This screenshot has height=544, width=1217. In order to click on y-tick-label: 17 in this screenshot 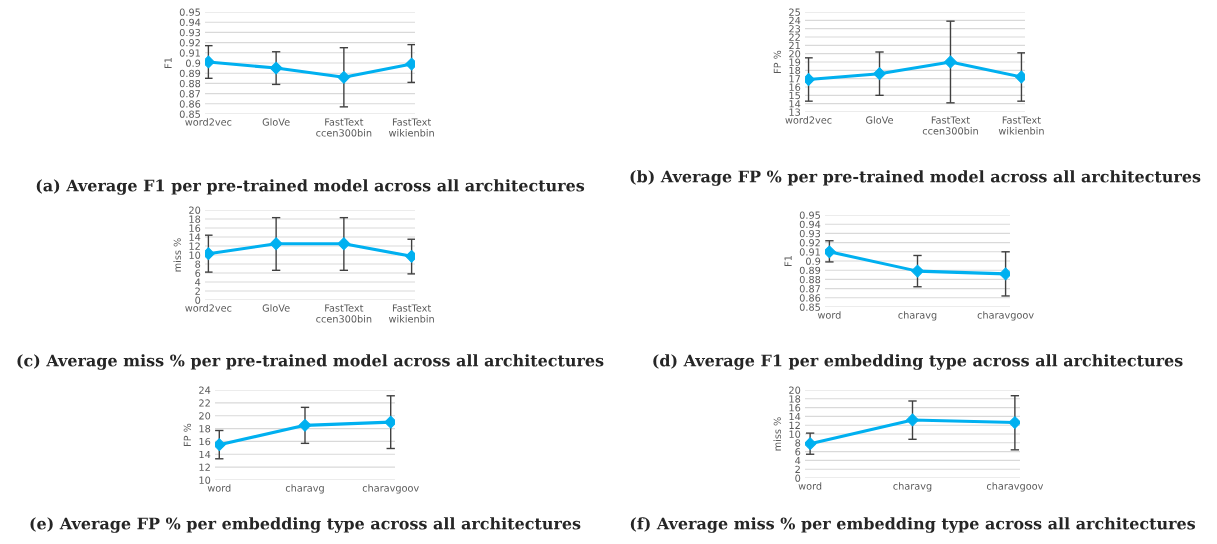, I will do `click(794, 79)`.